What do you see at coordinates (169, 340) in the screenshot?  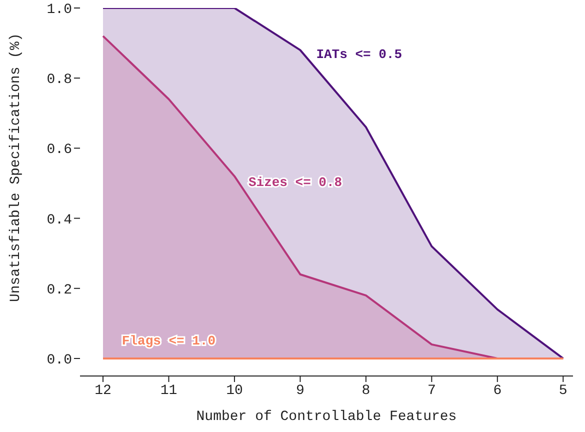 I see `series-label: Flags <= 1.0` at bounding box center [169, 340].